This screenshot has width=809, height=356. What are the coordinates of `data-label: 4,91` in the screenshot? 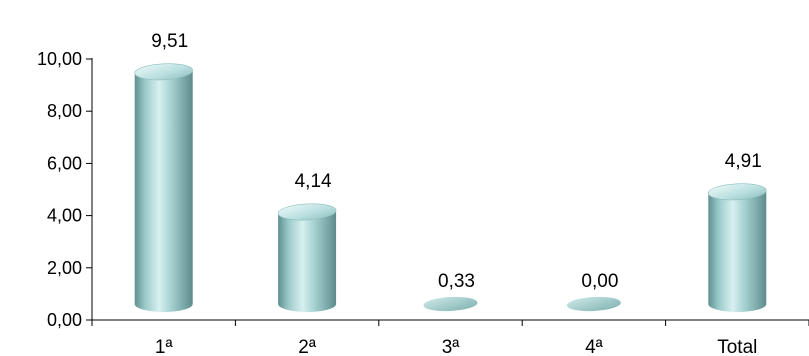 It's located at (743, 161).